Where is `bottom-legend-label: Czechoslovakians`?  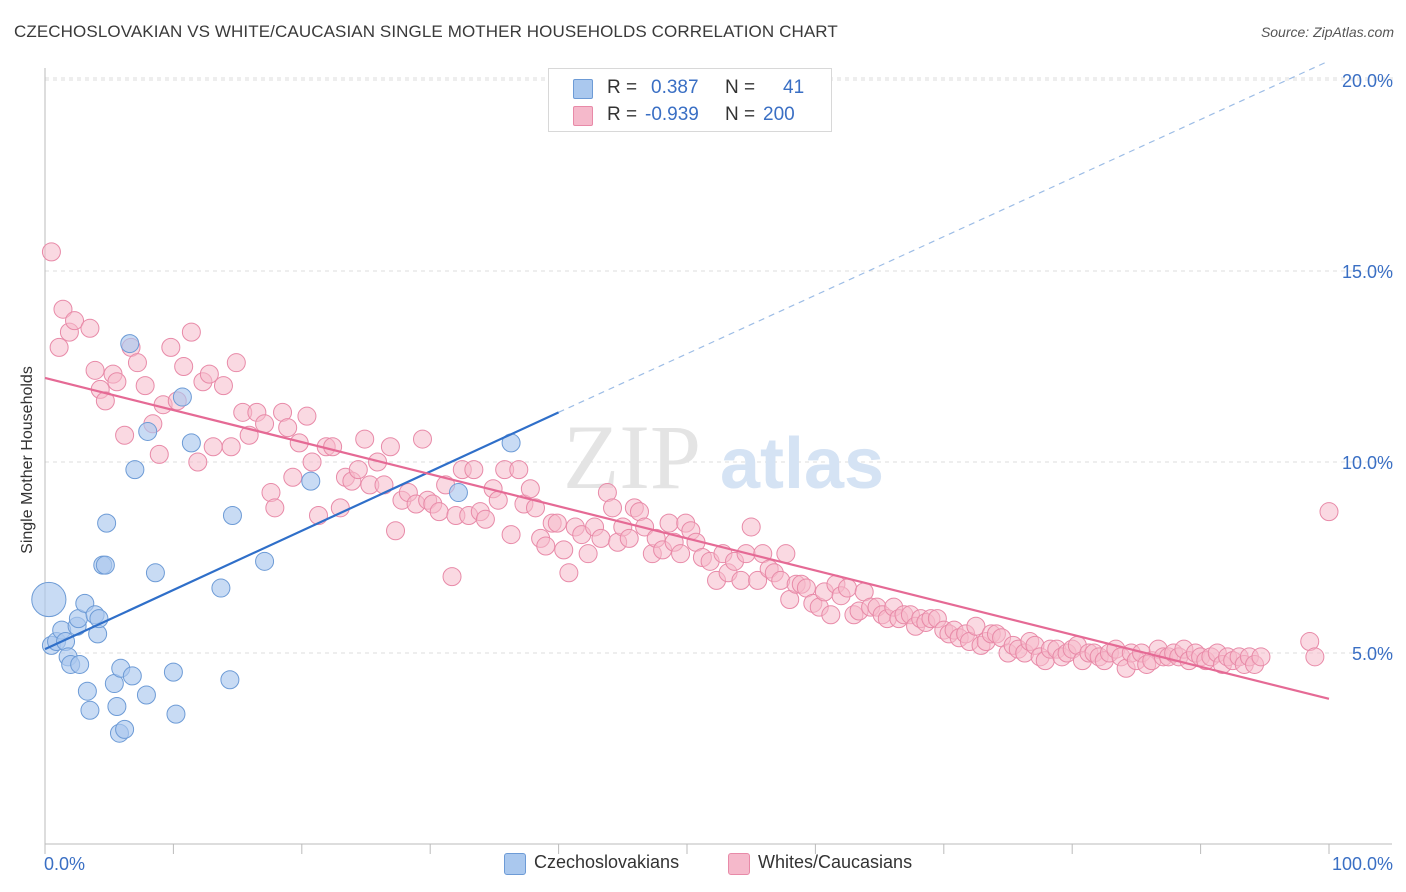 bottom-legend-label: Czechoslovakians is located at coordinates (607, 862).